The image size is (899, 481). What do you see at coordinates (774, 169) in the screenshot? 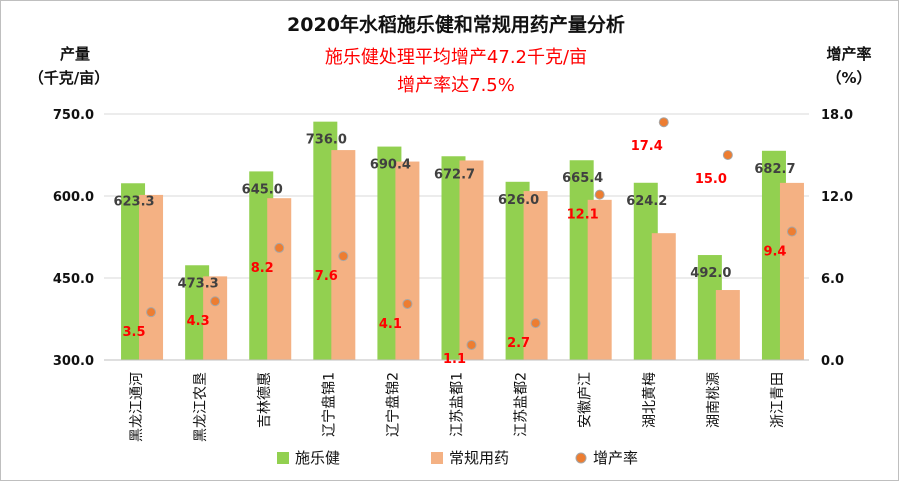
I see `bar-value-label: 682.7` at bounding box center [774, 169].